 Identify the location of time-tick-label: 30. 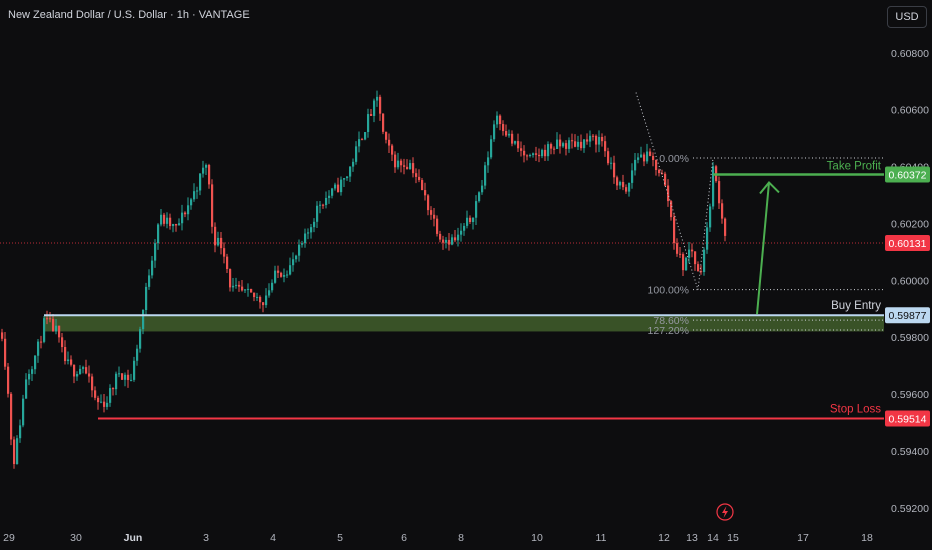
(76, 538).